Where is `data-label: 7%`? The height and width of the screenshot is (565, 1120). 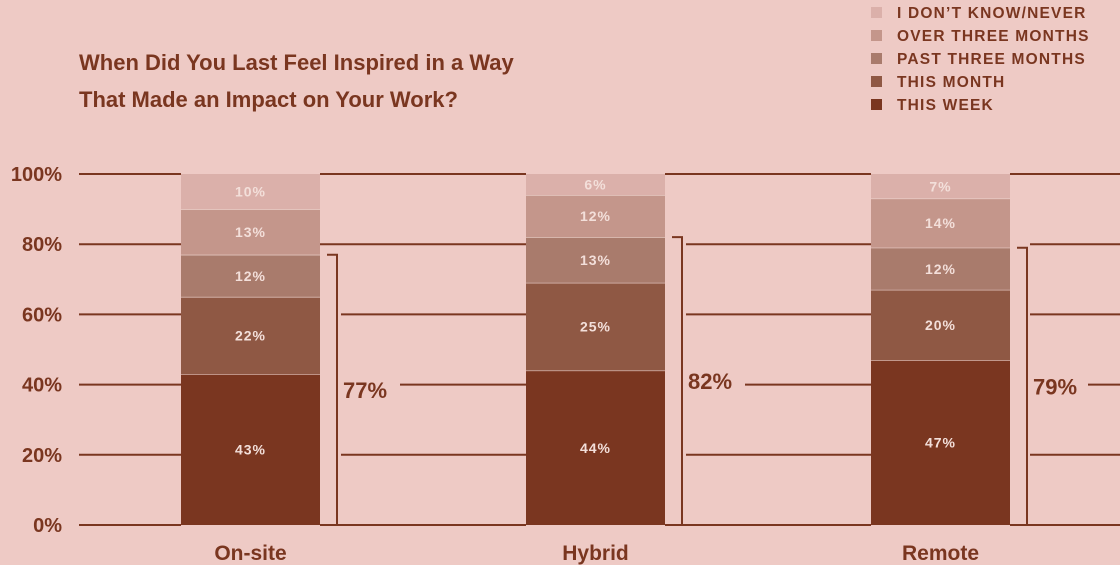 data-label: 7% is located at coordinates (940, 186).